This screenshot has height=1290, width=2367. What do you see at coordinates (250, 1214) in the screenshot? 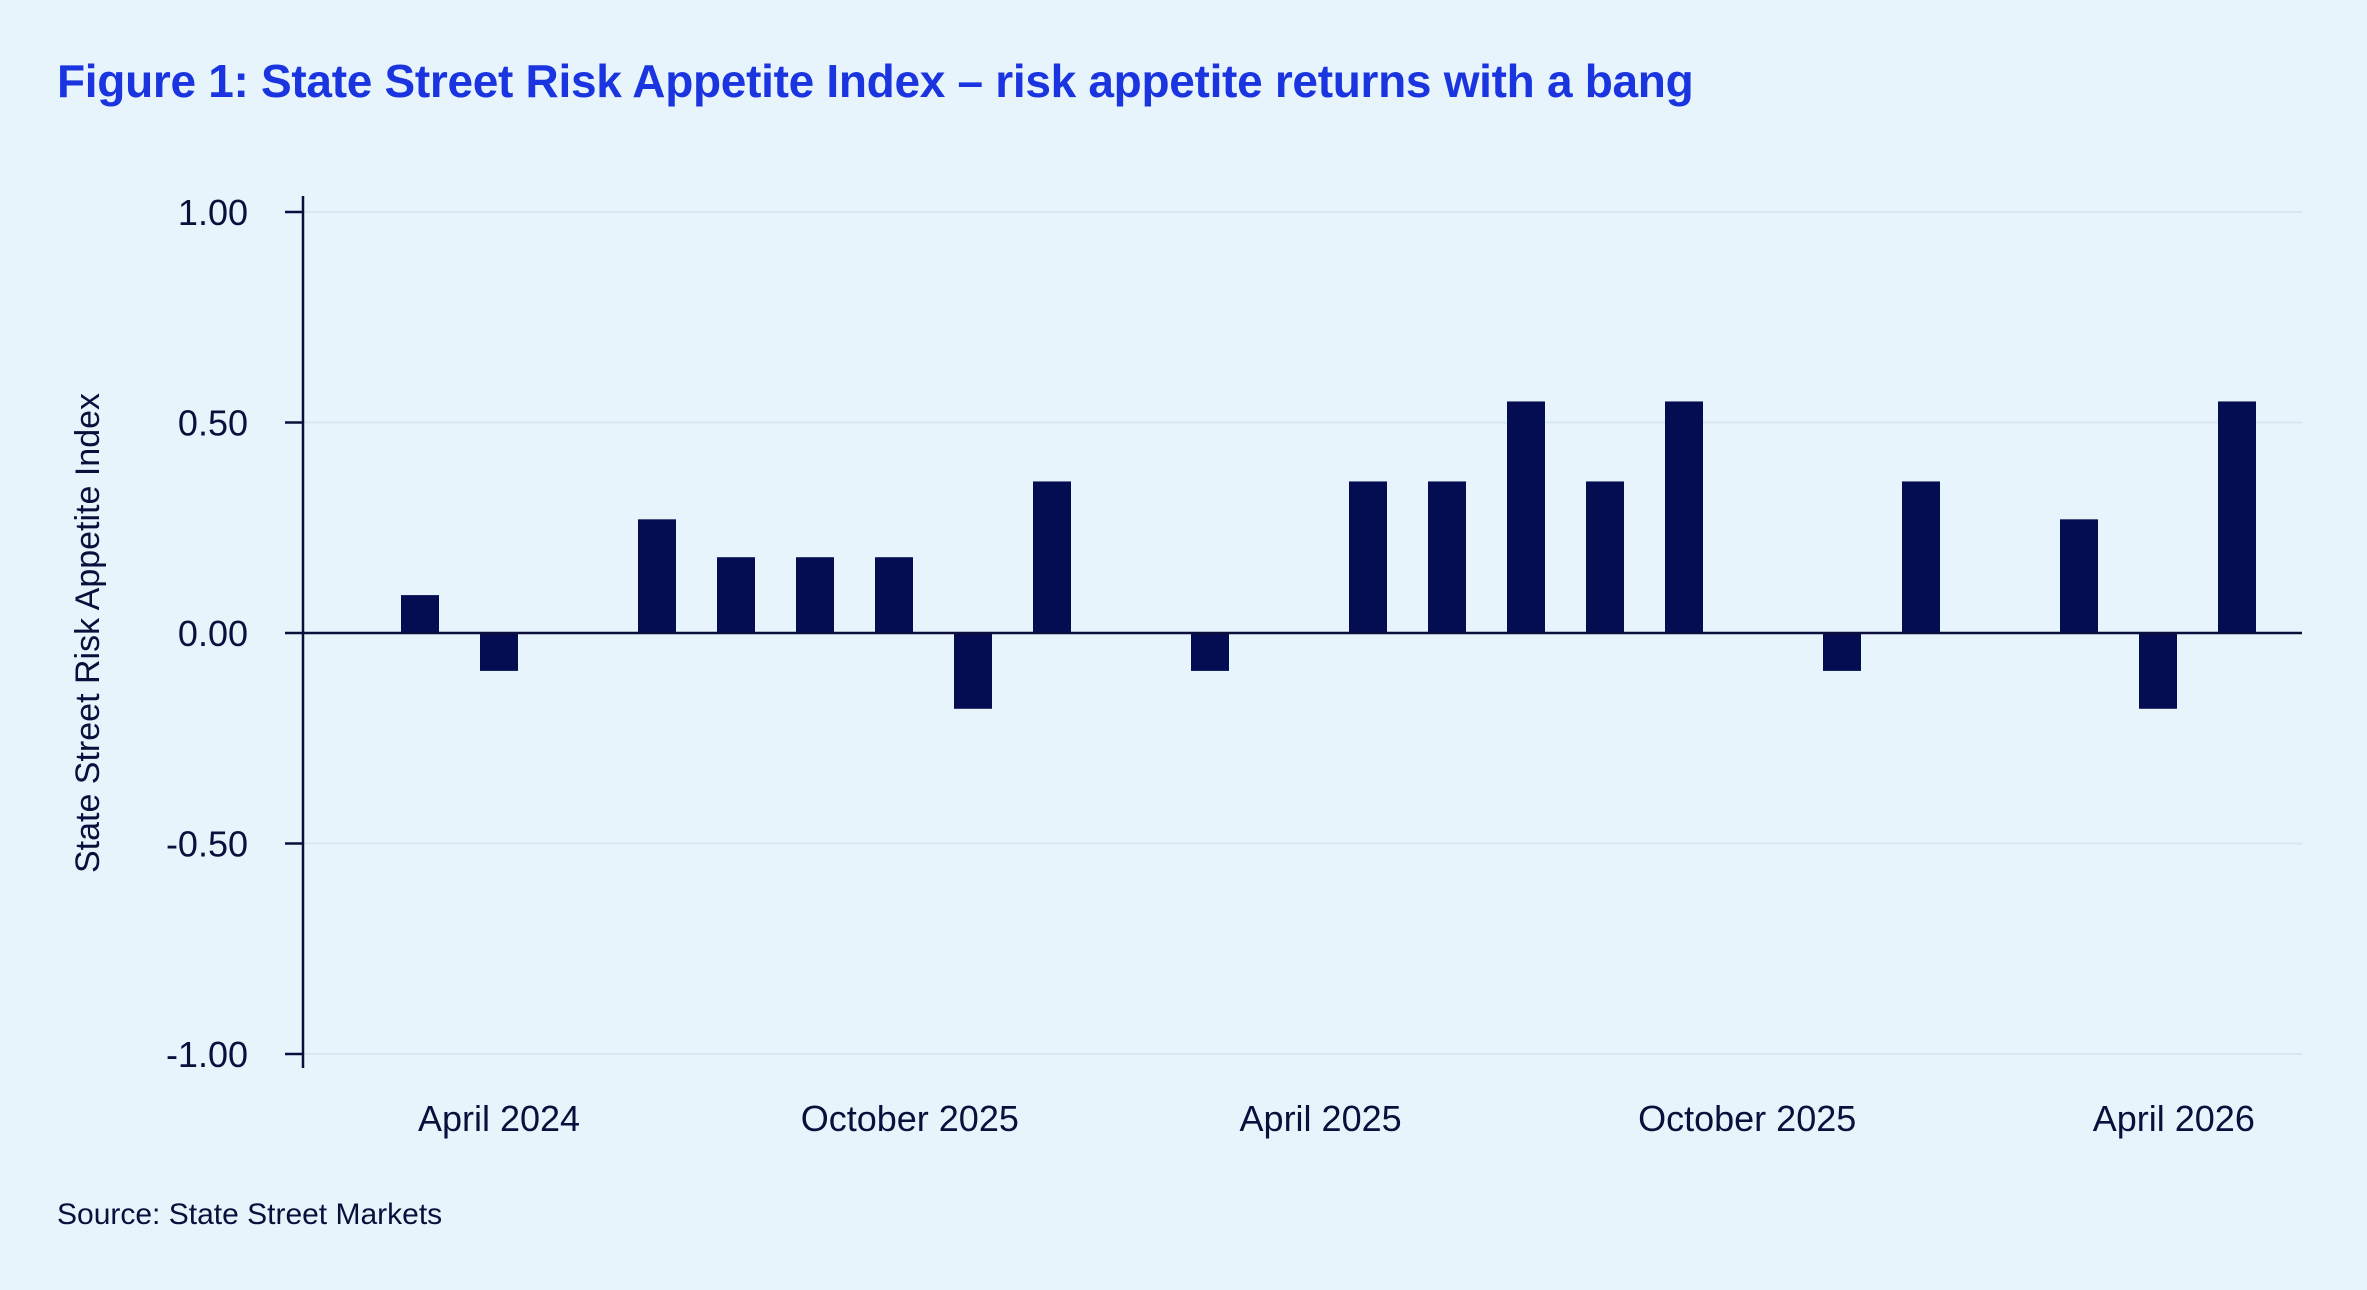
I see `source-note: Source: State Street Markets` at bounding box center [250, 1214].